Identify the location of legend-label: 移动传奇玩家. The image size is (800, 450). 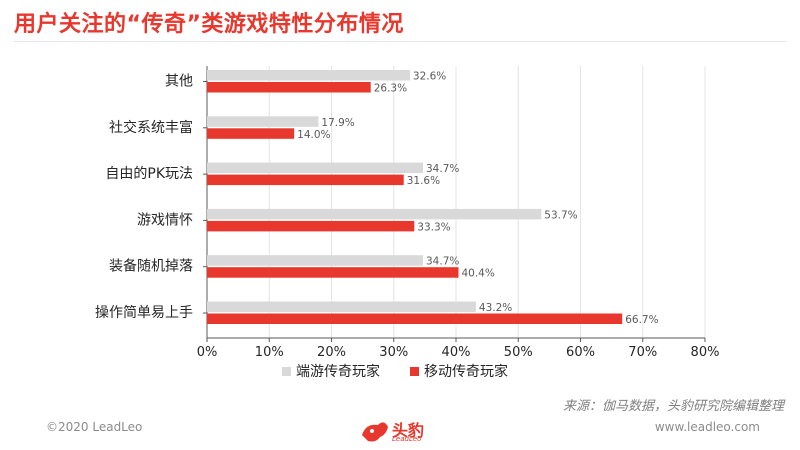
(466, 371).